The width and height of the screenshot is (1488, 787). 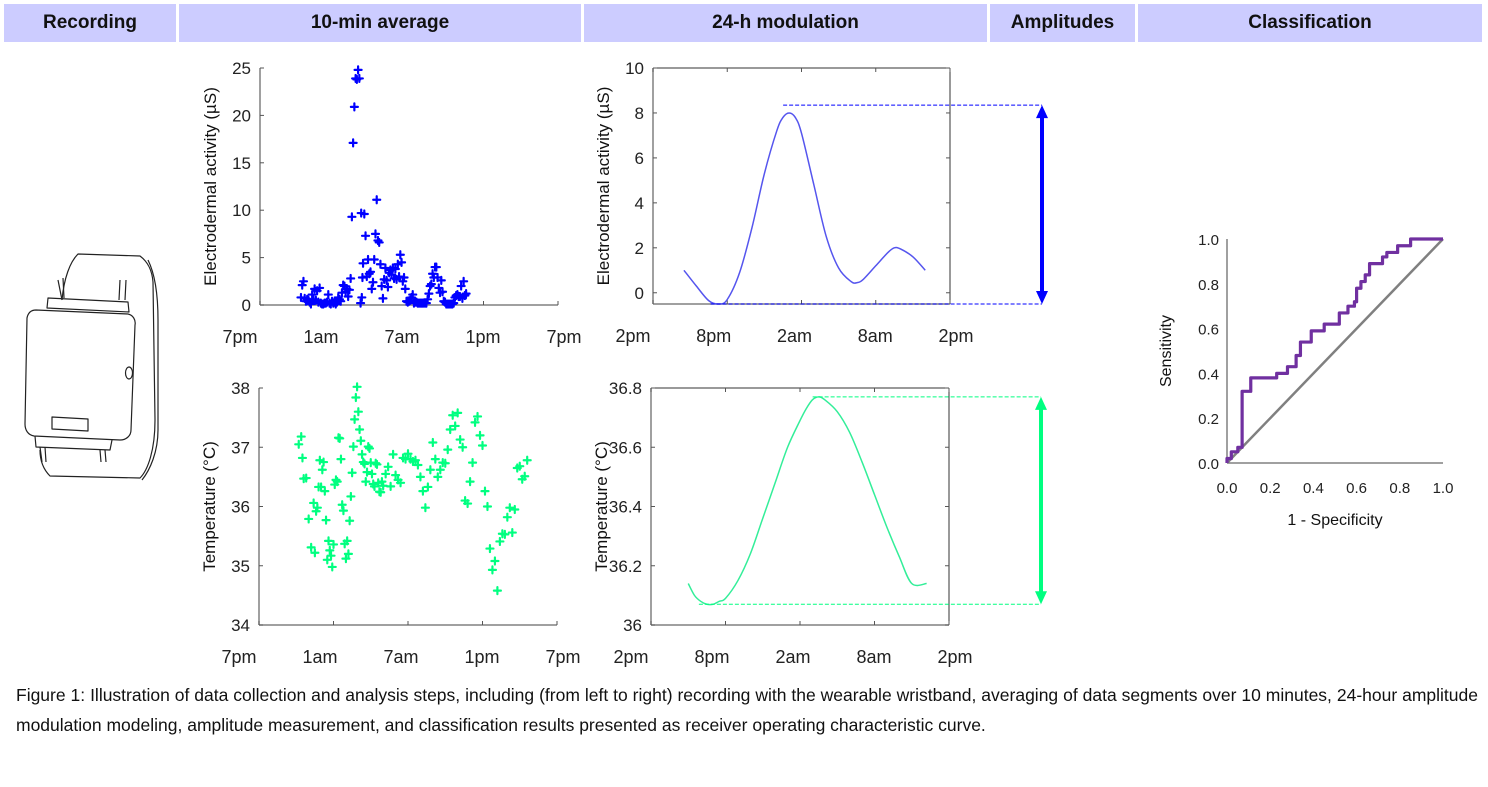 What do you see at coordinates (1443, 488) in the screenshot?
I see `x-tick-label: 1.0` at bounding box center [1443, 488].